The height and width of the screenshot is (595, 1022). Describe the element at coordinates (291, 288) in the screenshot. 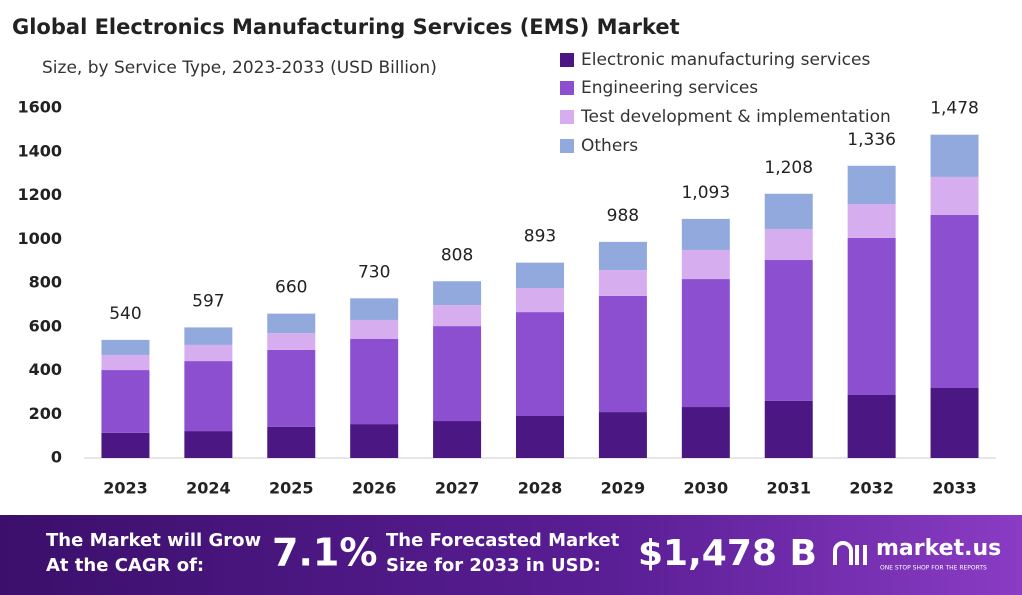

I see `total-label: 660` at that location.